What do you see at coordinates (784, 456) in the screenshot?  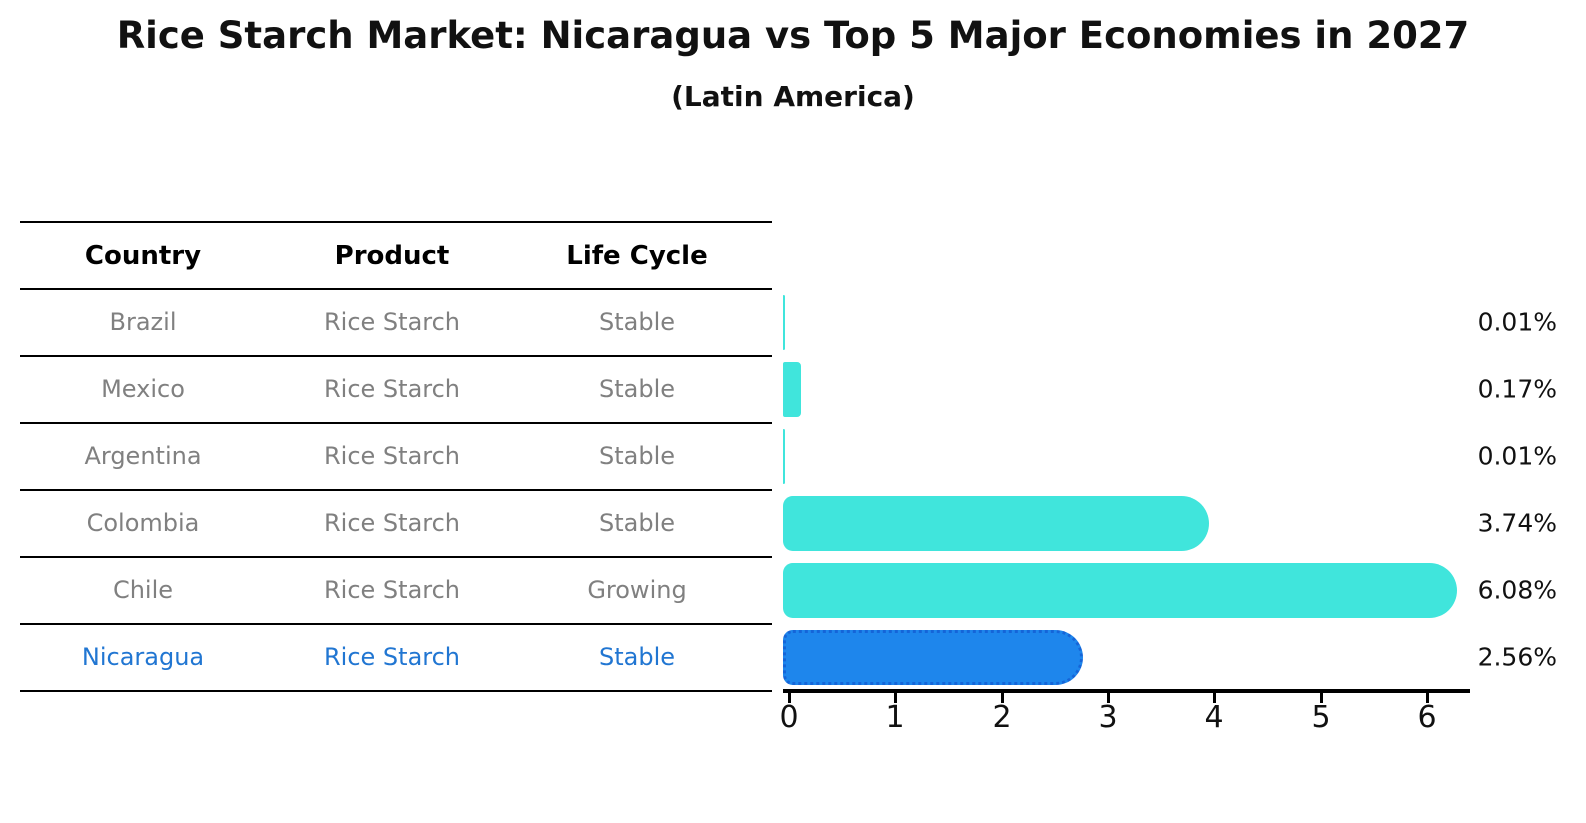 I see `bar-argentina` at bounding box center [784, 456].